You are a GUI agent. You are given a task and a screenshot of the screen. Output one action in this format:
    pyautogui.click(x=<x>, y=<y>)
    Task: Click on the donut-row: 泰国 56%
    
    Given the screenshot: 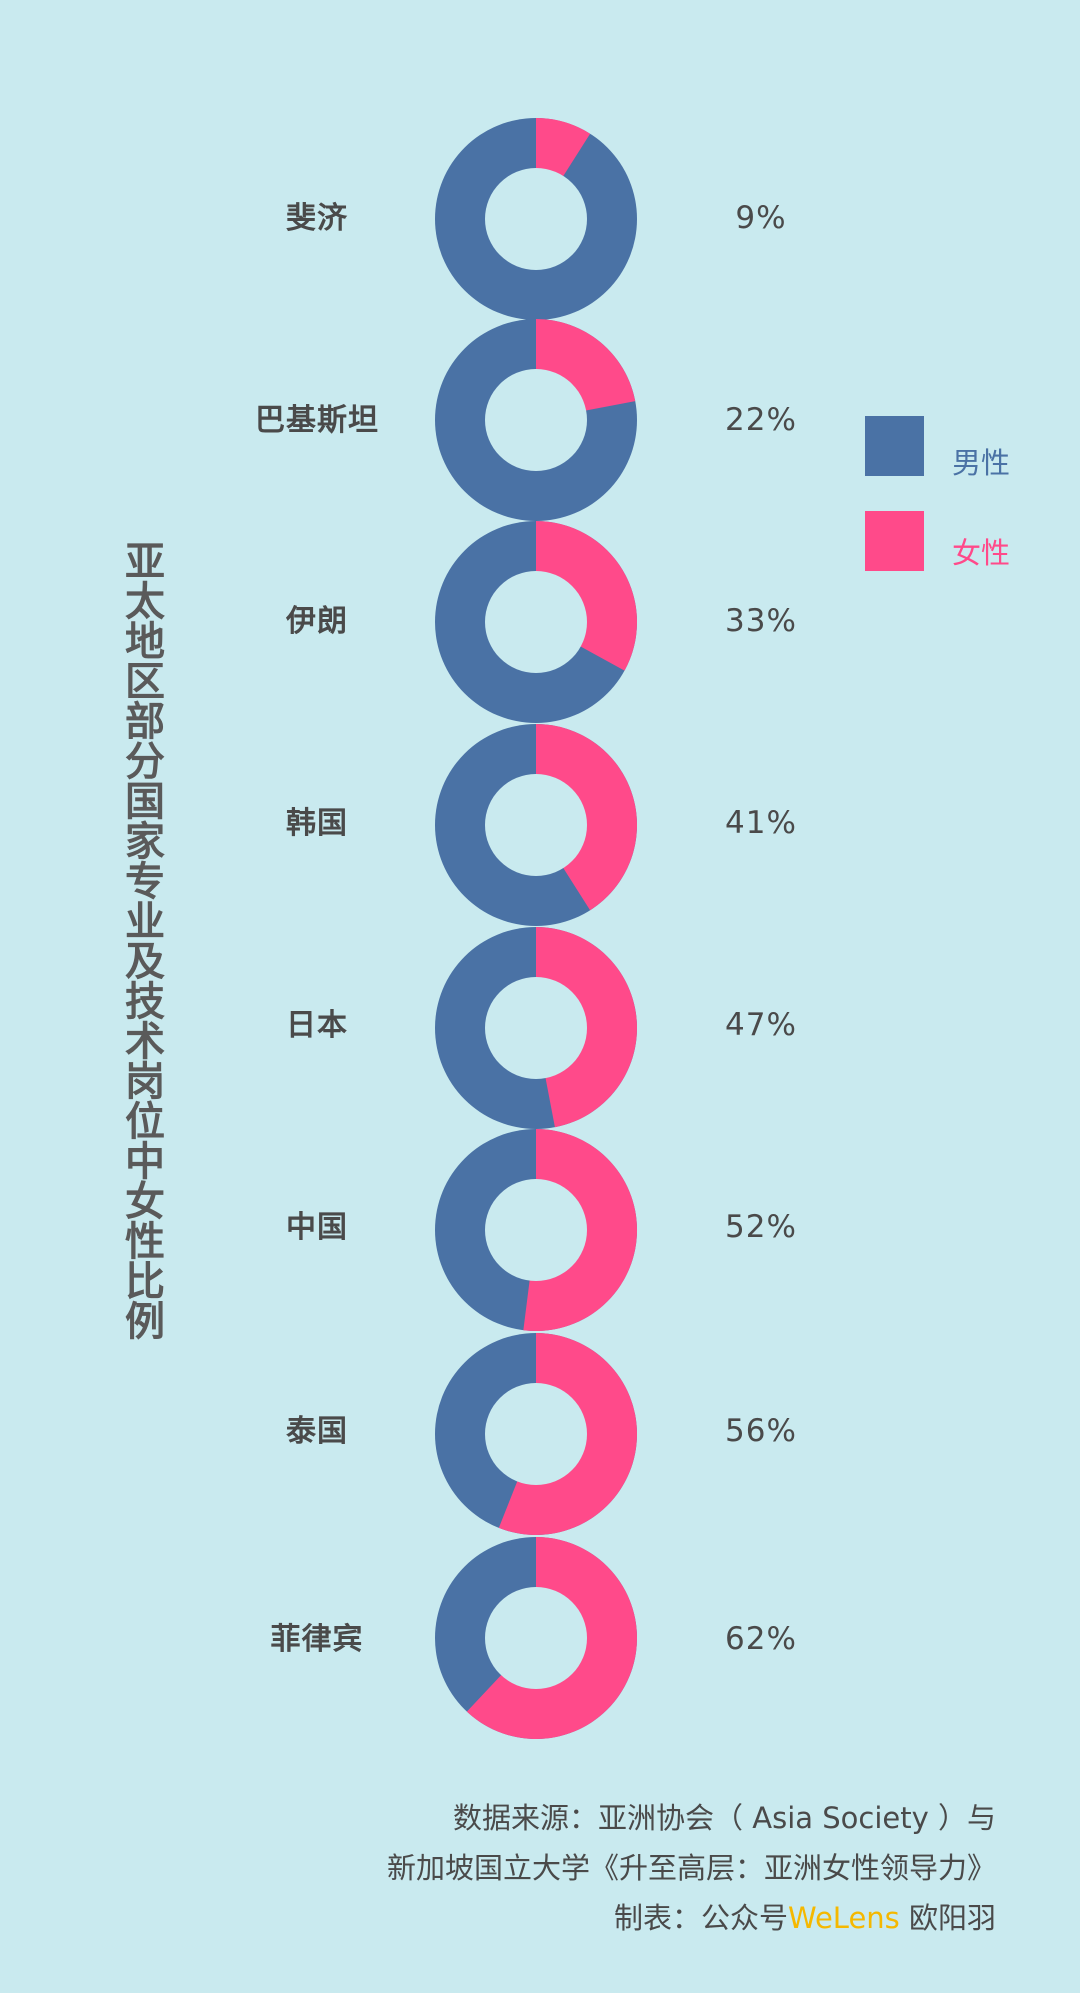 What is the action you would take?
    pyautogui.click(x=541, y=1434)
    